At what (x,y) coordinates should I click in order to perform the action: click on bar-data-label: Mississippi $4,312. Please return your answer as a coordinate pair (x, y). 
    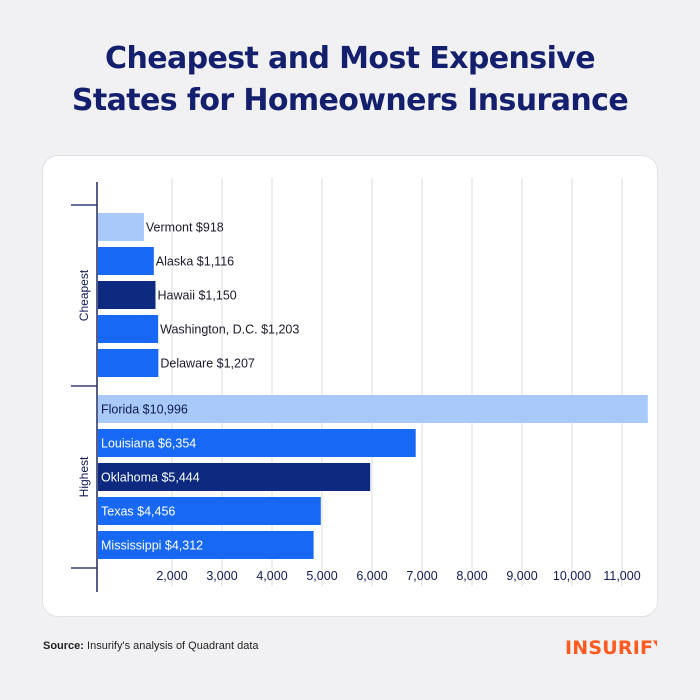
    Looking at the image, I should click on (152, 546).